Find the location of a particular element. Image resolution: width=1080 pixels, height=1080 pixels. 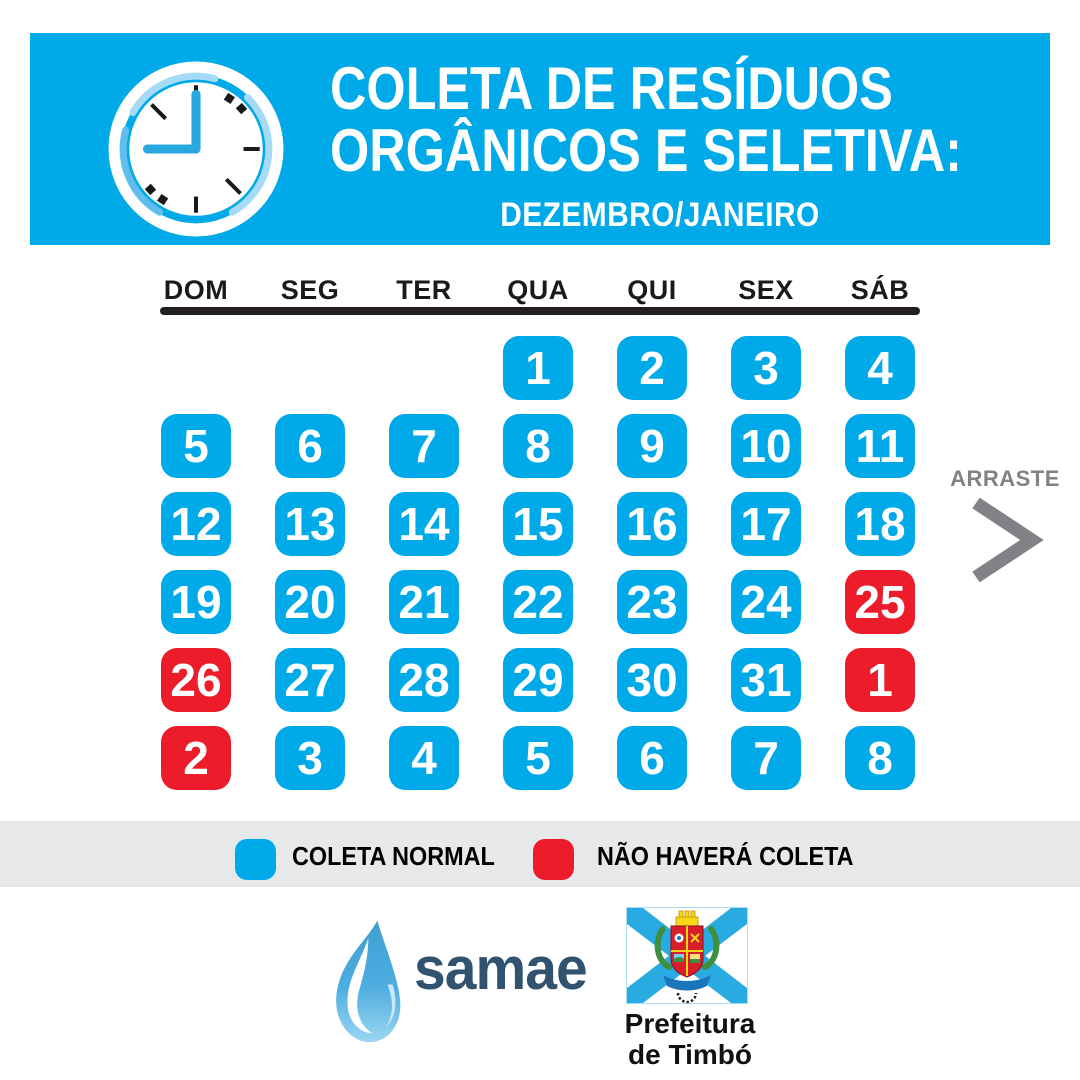

samae-logo: samae is located at coordinates (458, 983).